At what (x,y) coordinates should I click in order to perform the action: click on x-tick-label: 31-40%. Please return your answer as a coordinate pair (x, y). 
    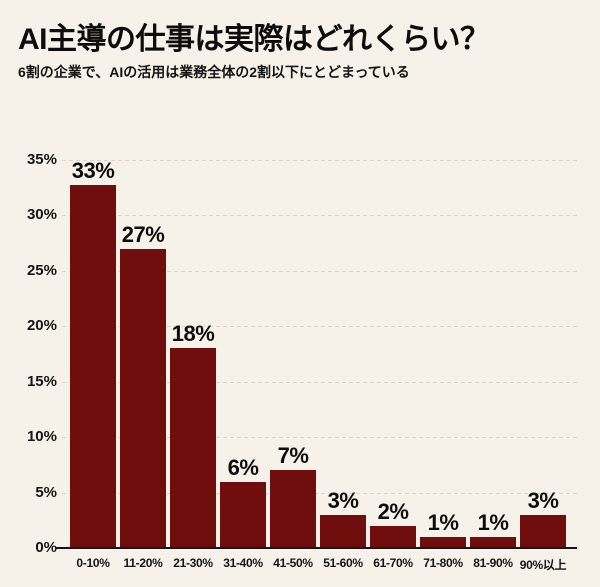
    Looking at the image, I should click on (243, 563).